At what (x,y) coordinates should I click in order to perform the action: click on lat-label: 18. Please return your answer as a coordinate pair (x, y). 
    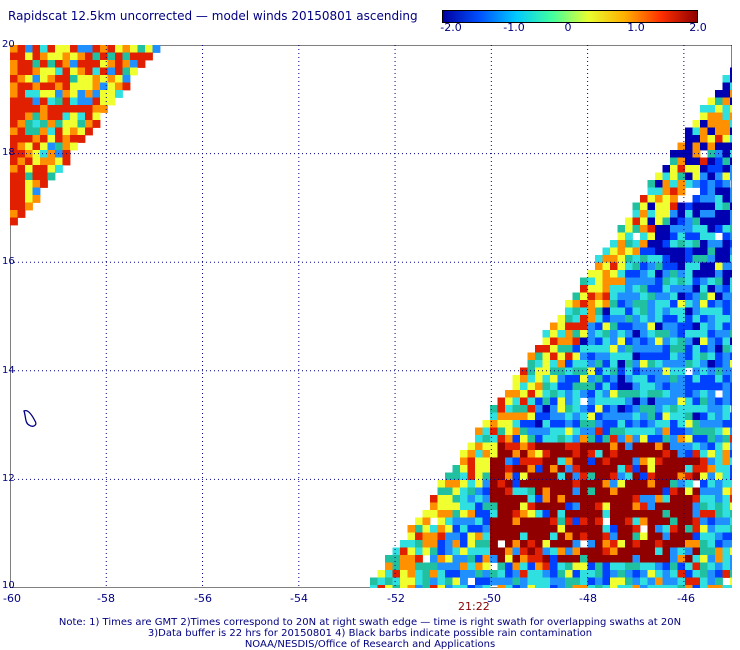
    Looking at the image, I should click on (8, 152).